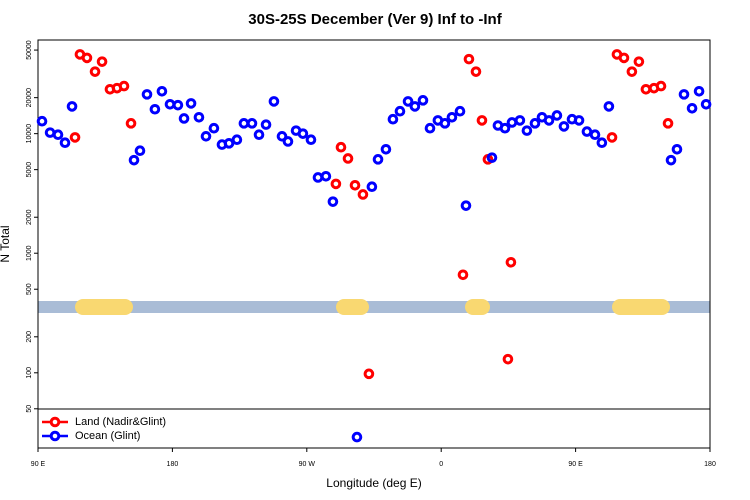  I want to click on legend-label: Land (Nadir&Glint), so click(120, 422).